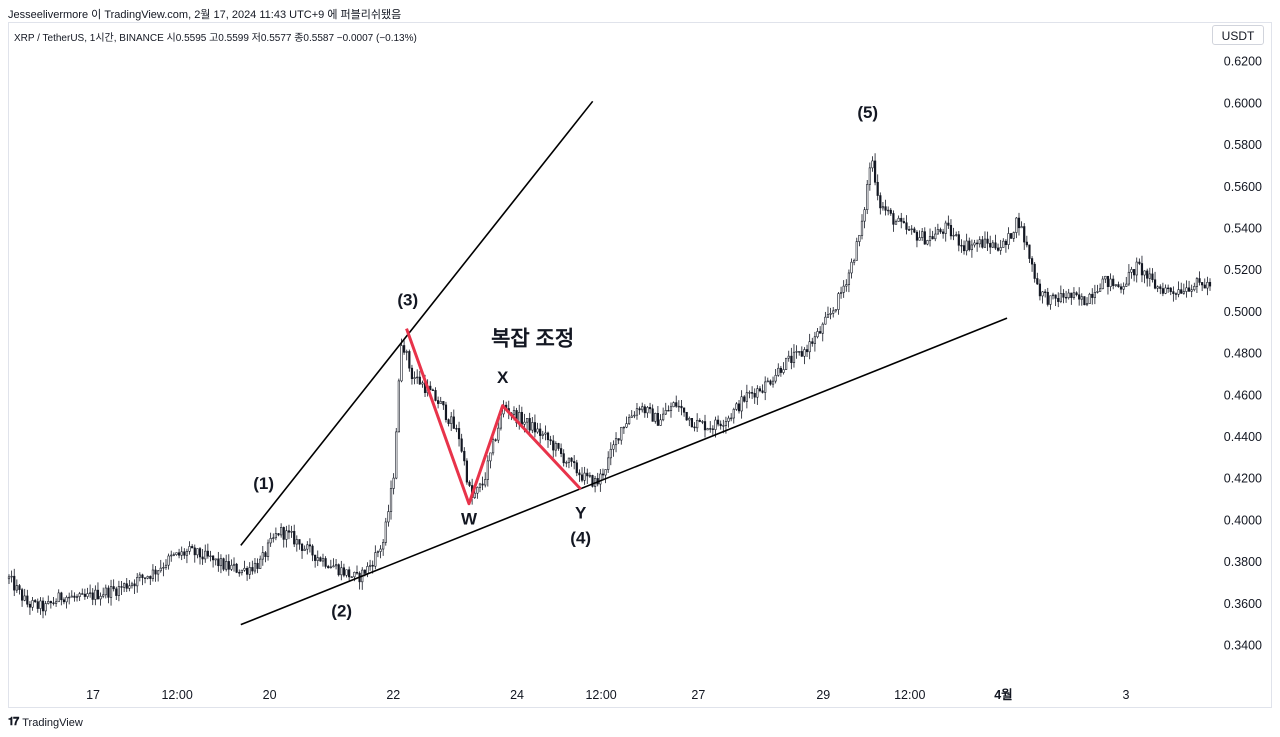 This screenshot has width=1280, height=737. I want to click on footer-brand: 𝟏𝟕 TradingView, so click(45, 722).